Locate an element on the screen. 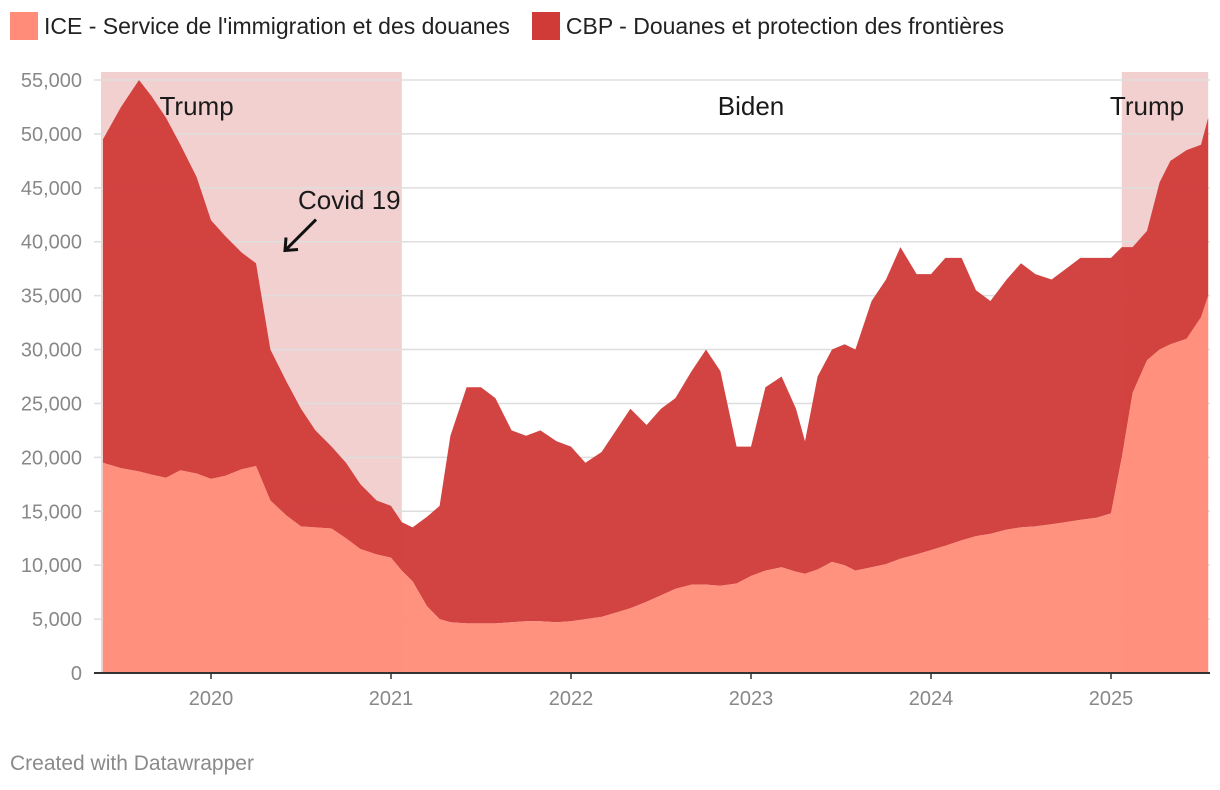  y-tick-label: 0 is located at coordinates (76, 674).